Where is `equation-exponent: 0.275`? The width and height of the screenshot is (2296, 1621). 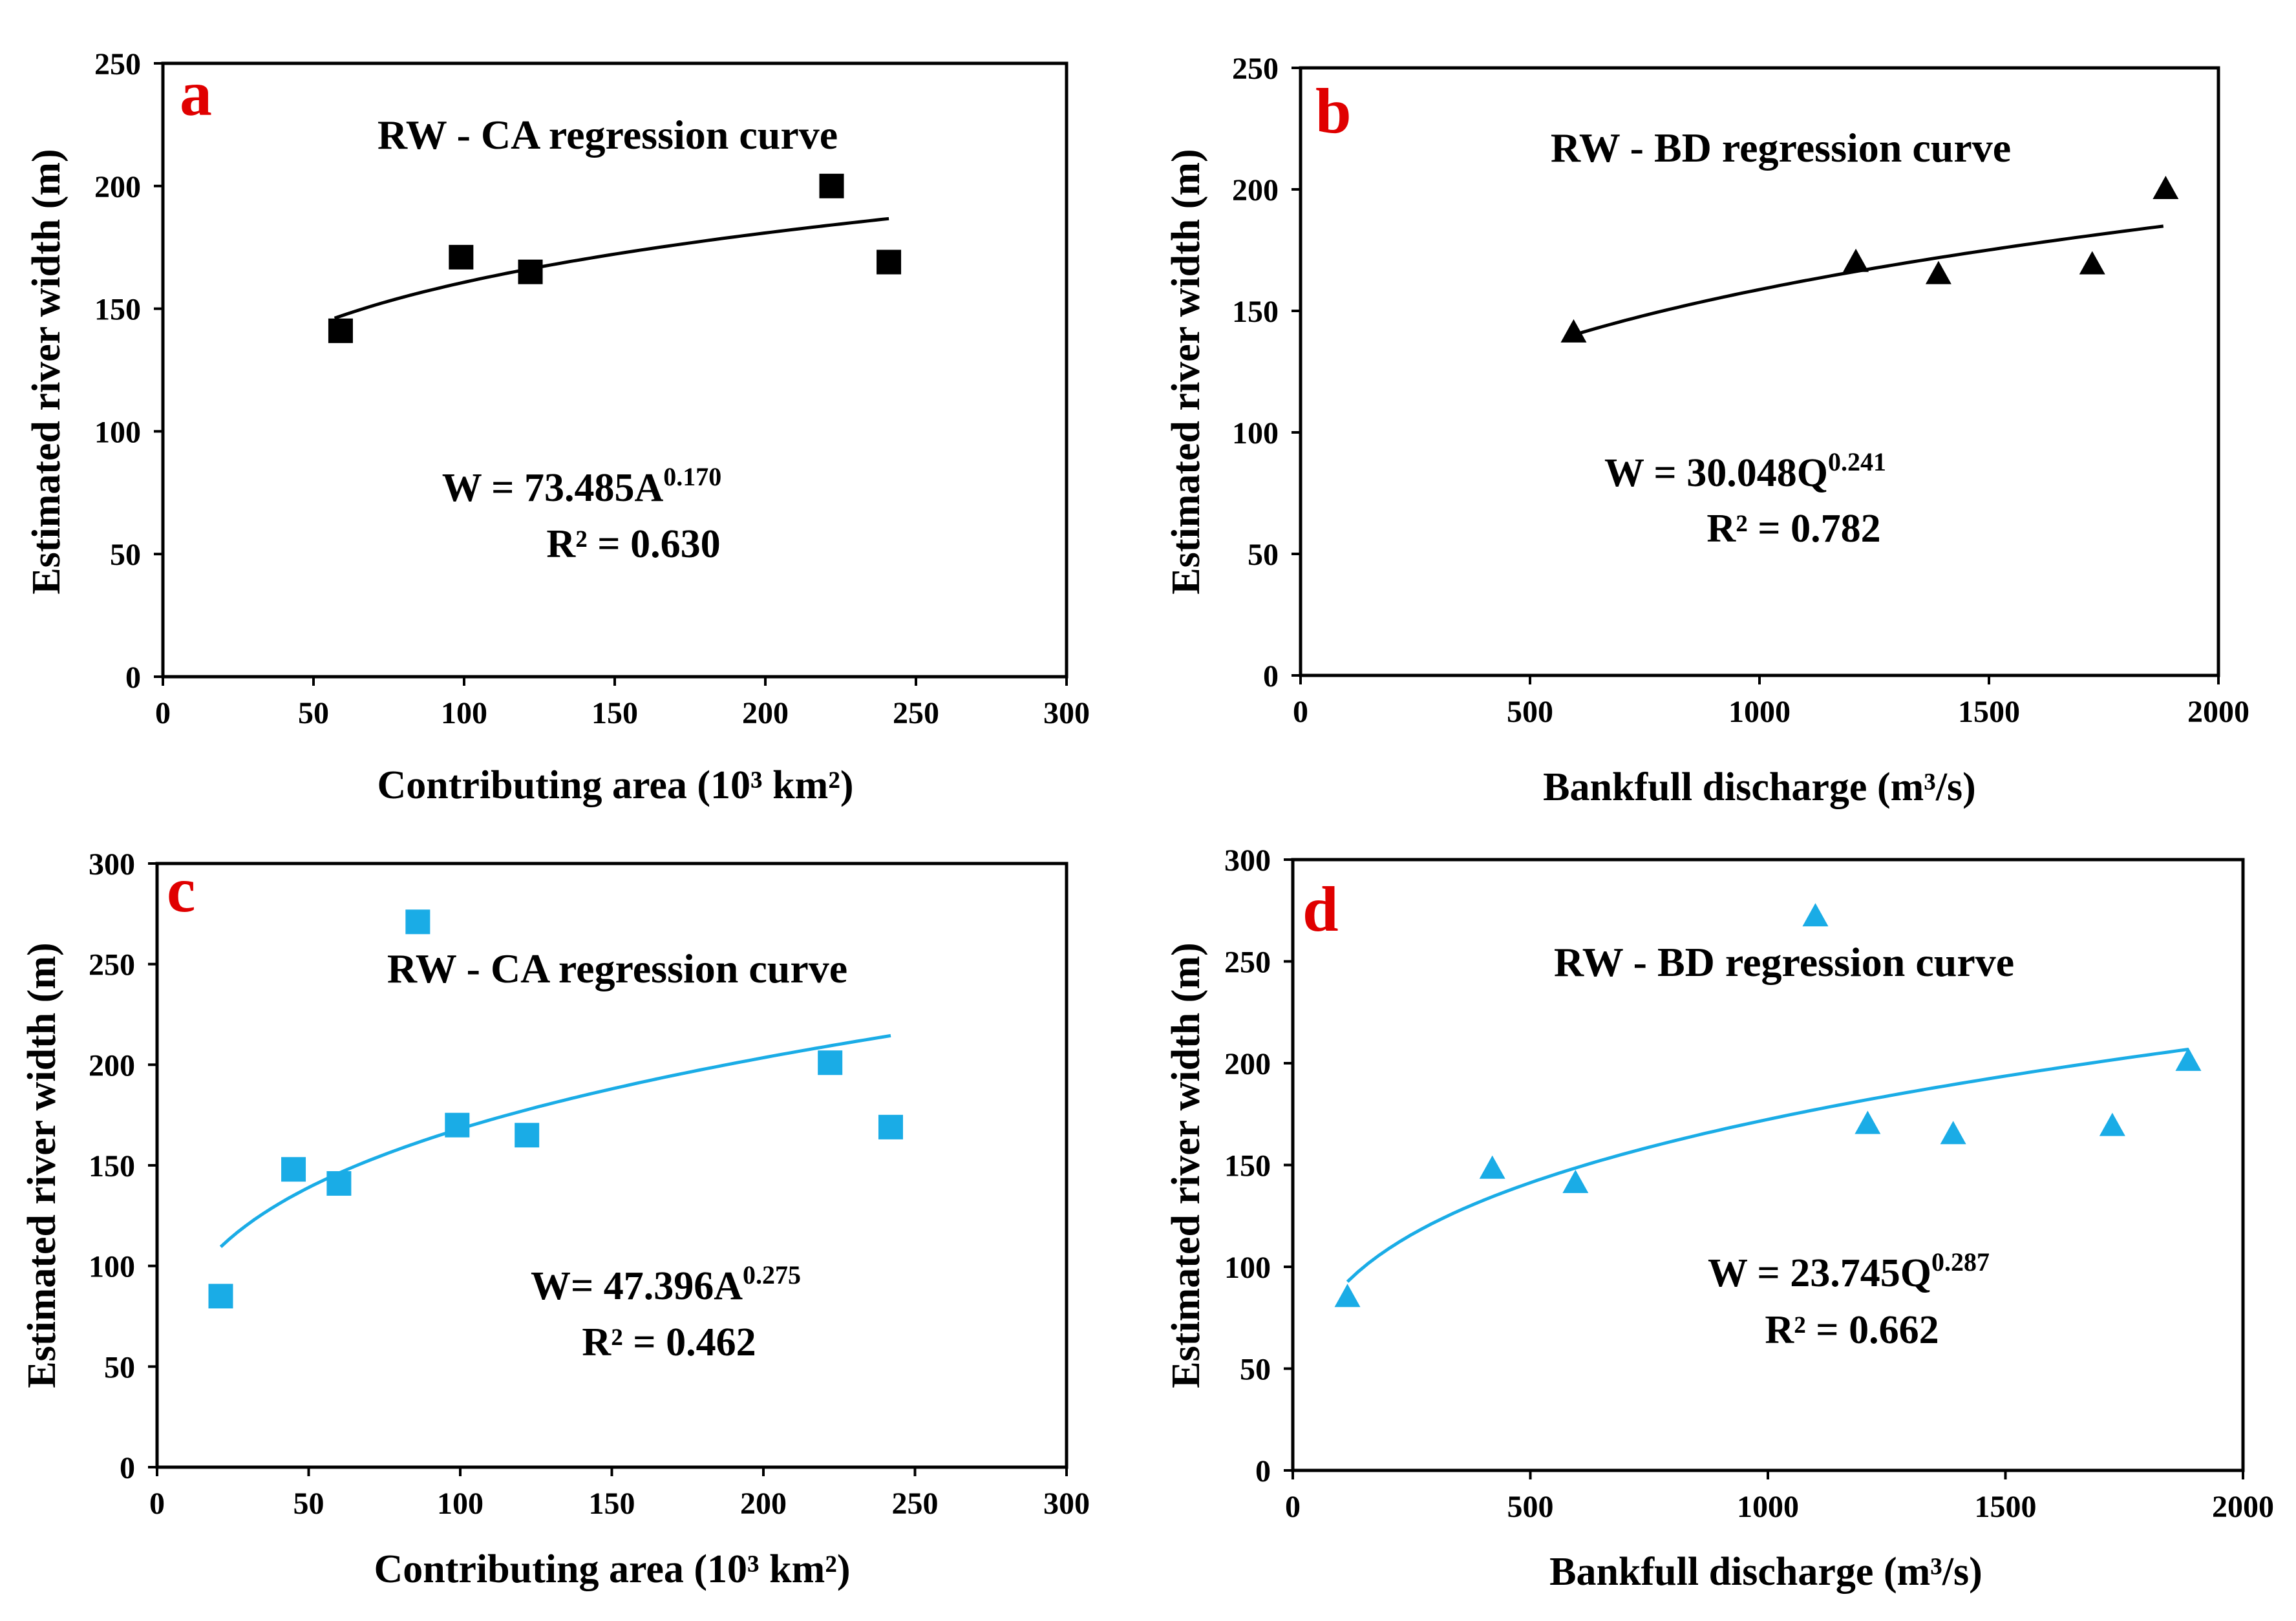 equation-exponent: 0.275 is located at coordinates (772, 1274).